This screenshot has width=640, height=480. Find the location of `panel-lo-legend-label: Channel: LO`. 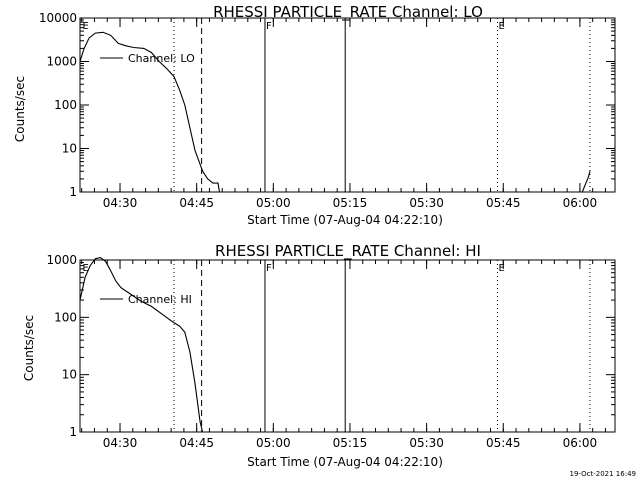

panel-lo-legend-label: Channel: LO is located at coordinates (161, 58).